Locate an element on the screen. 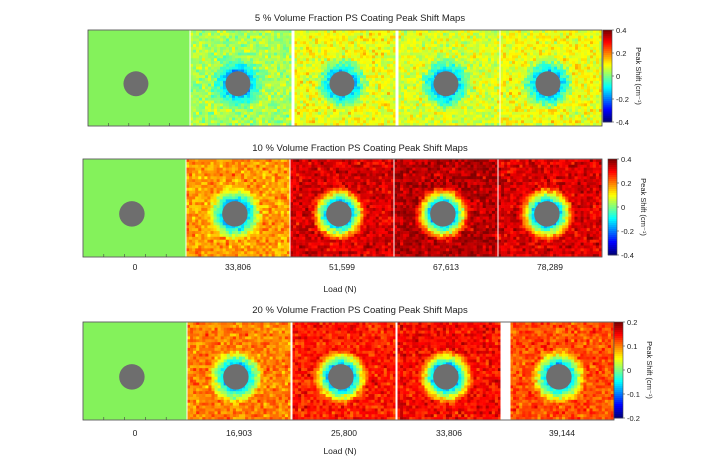 This screenshot has height=470, width=720. colorbar: 0.2 0.1 0 -0.1 -0.2 Peak Shift (cm⁻¹) is located at coordinates (633, 370).